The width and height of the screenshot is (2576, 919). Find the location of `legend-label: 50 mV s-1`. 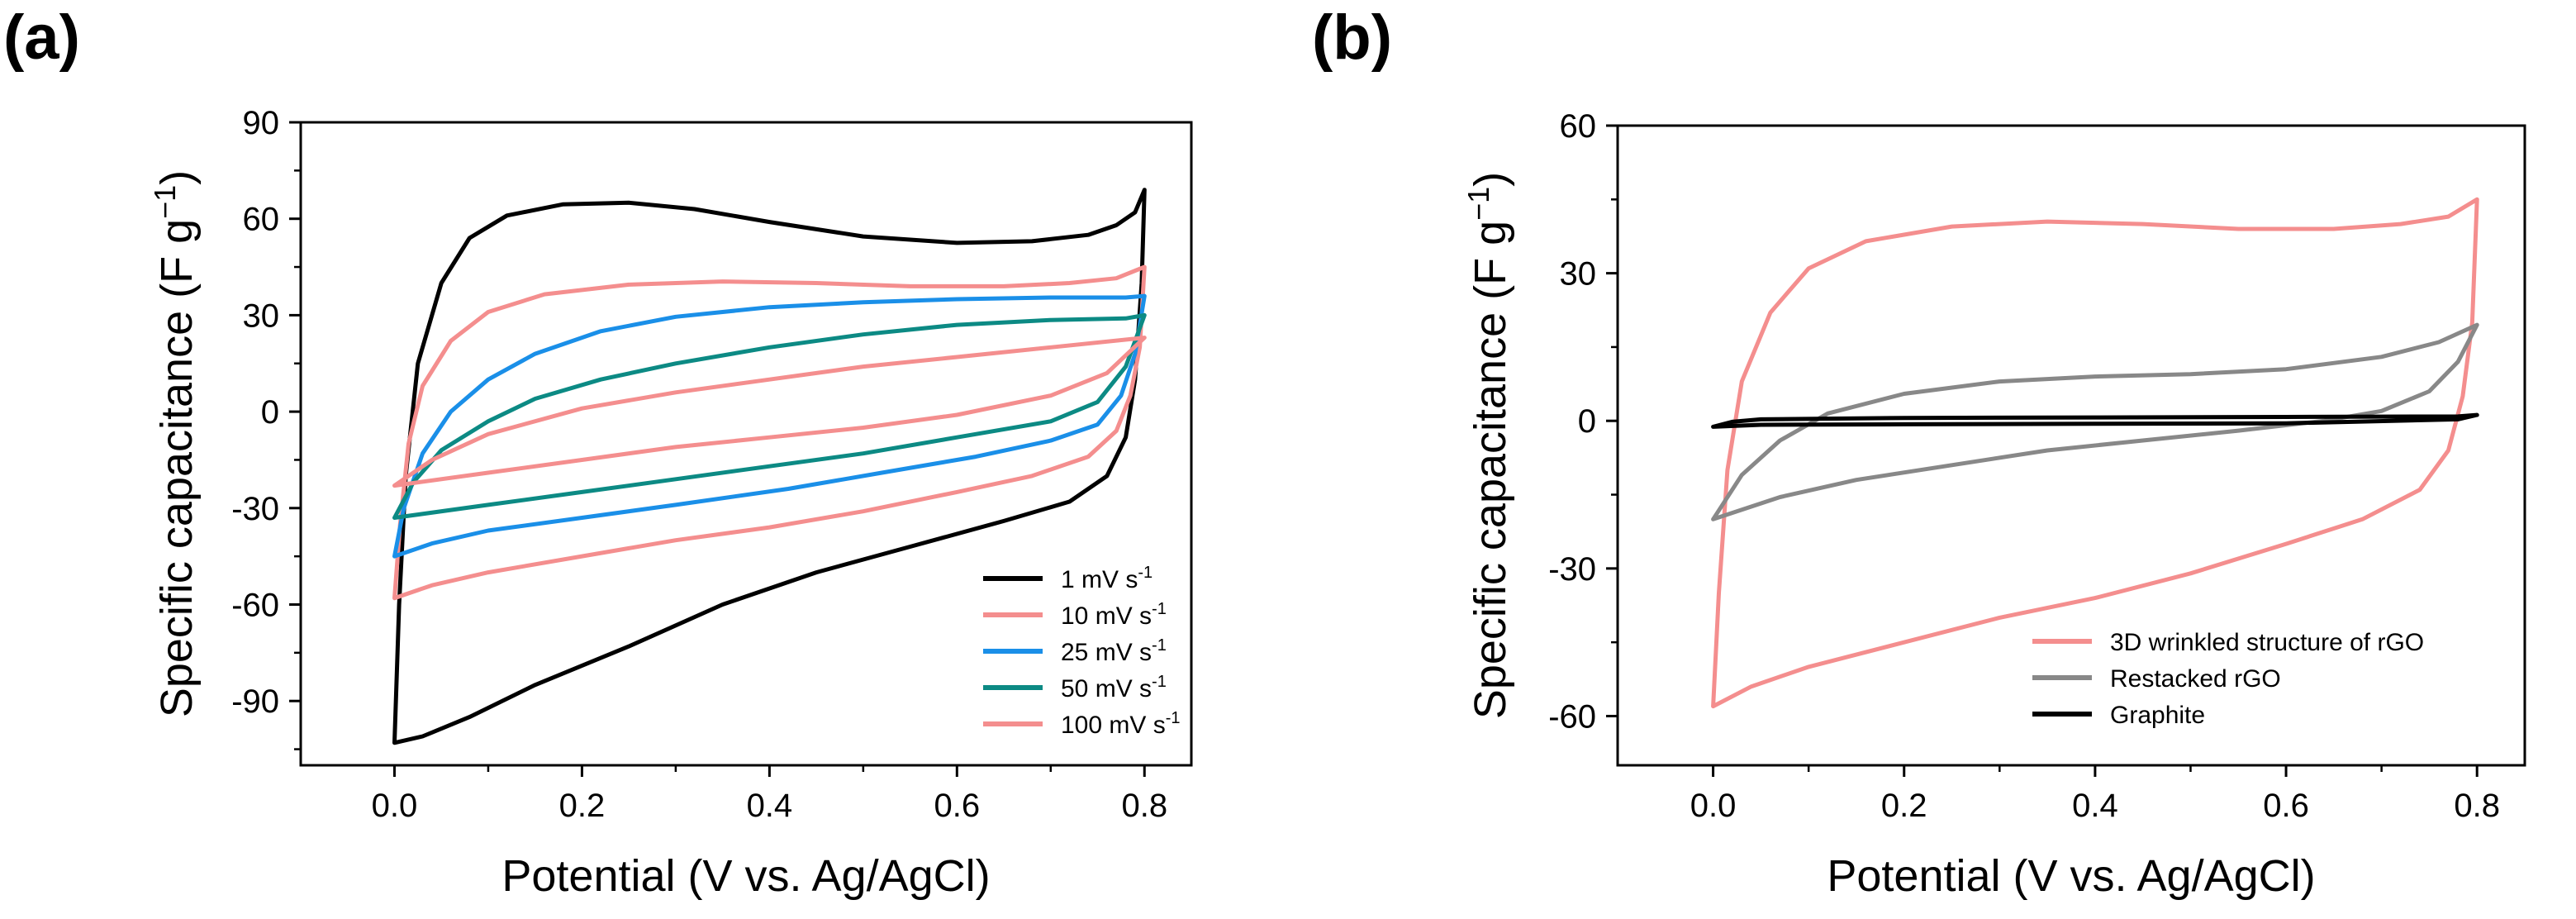

legend-label: 50 mV s-1 is located at coordinates (1114, 687).